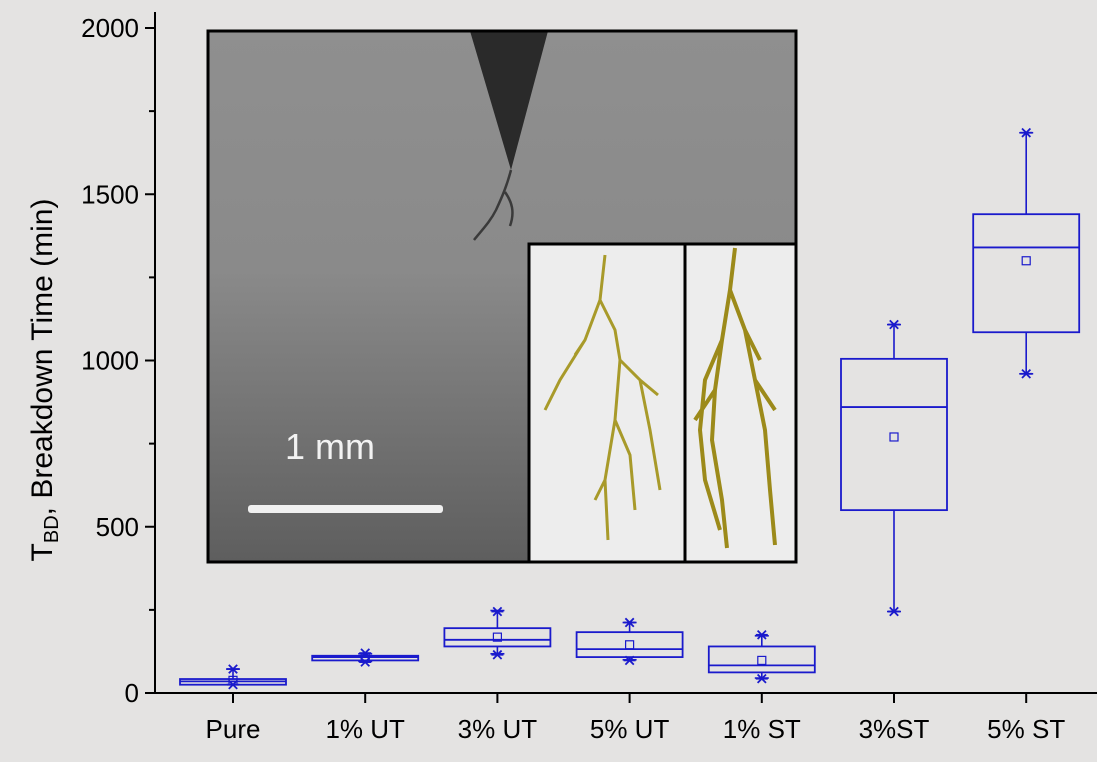 This screenshot has width=1097, height=762. Describe the element at coordinates (894, 729) in the screenshot. I see `x-tick-label: 3%ST` at that location.